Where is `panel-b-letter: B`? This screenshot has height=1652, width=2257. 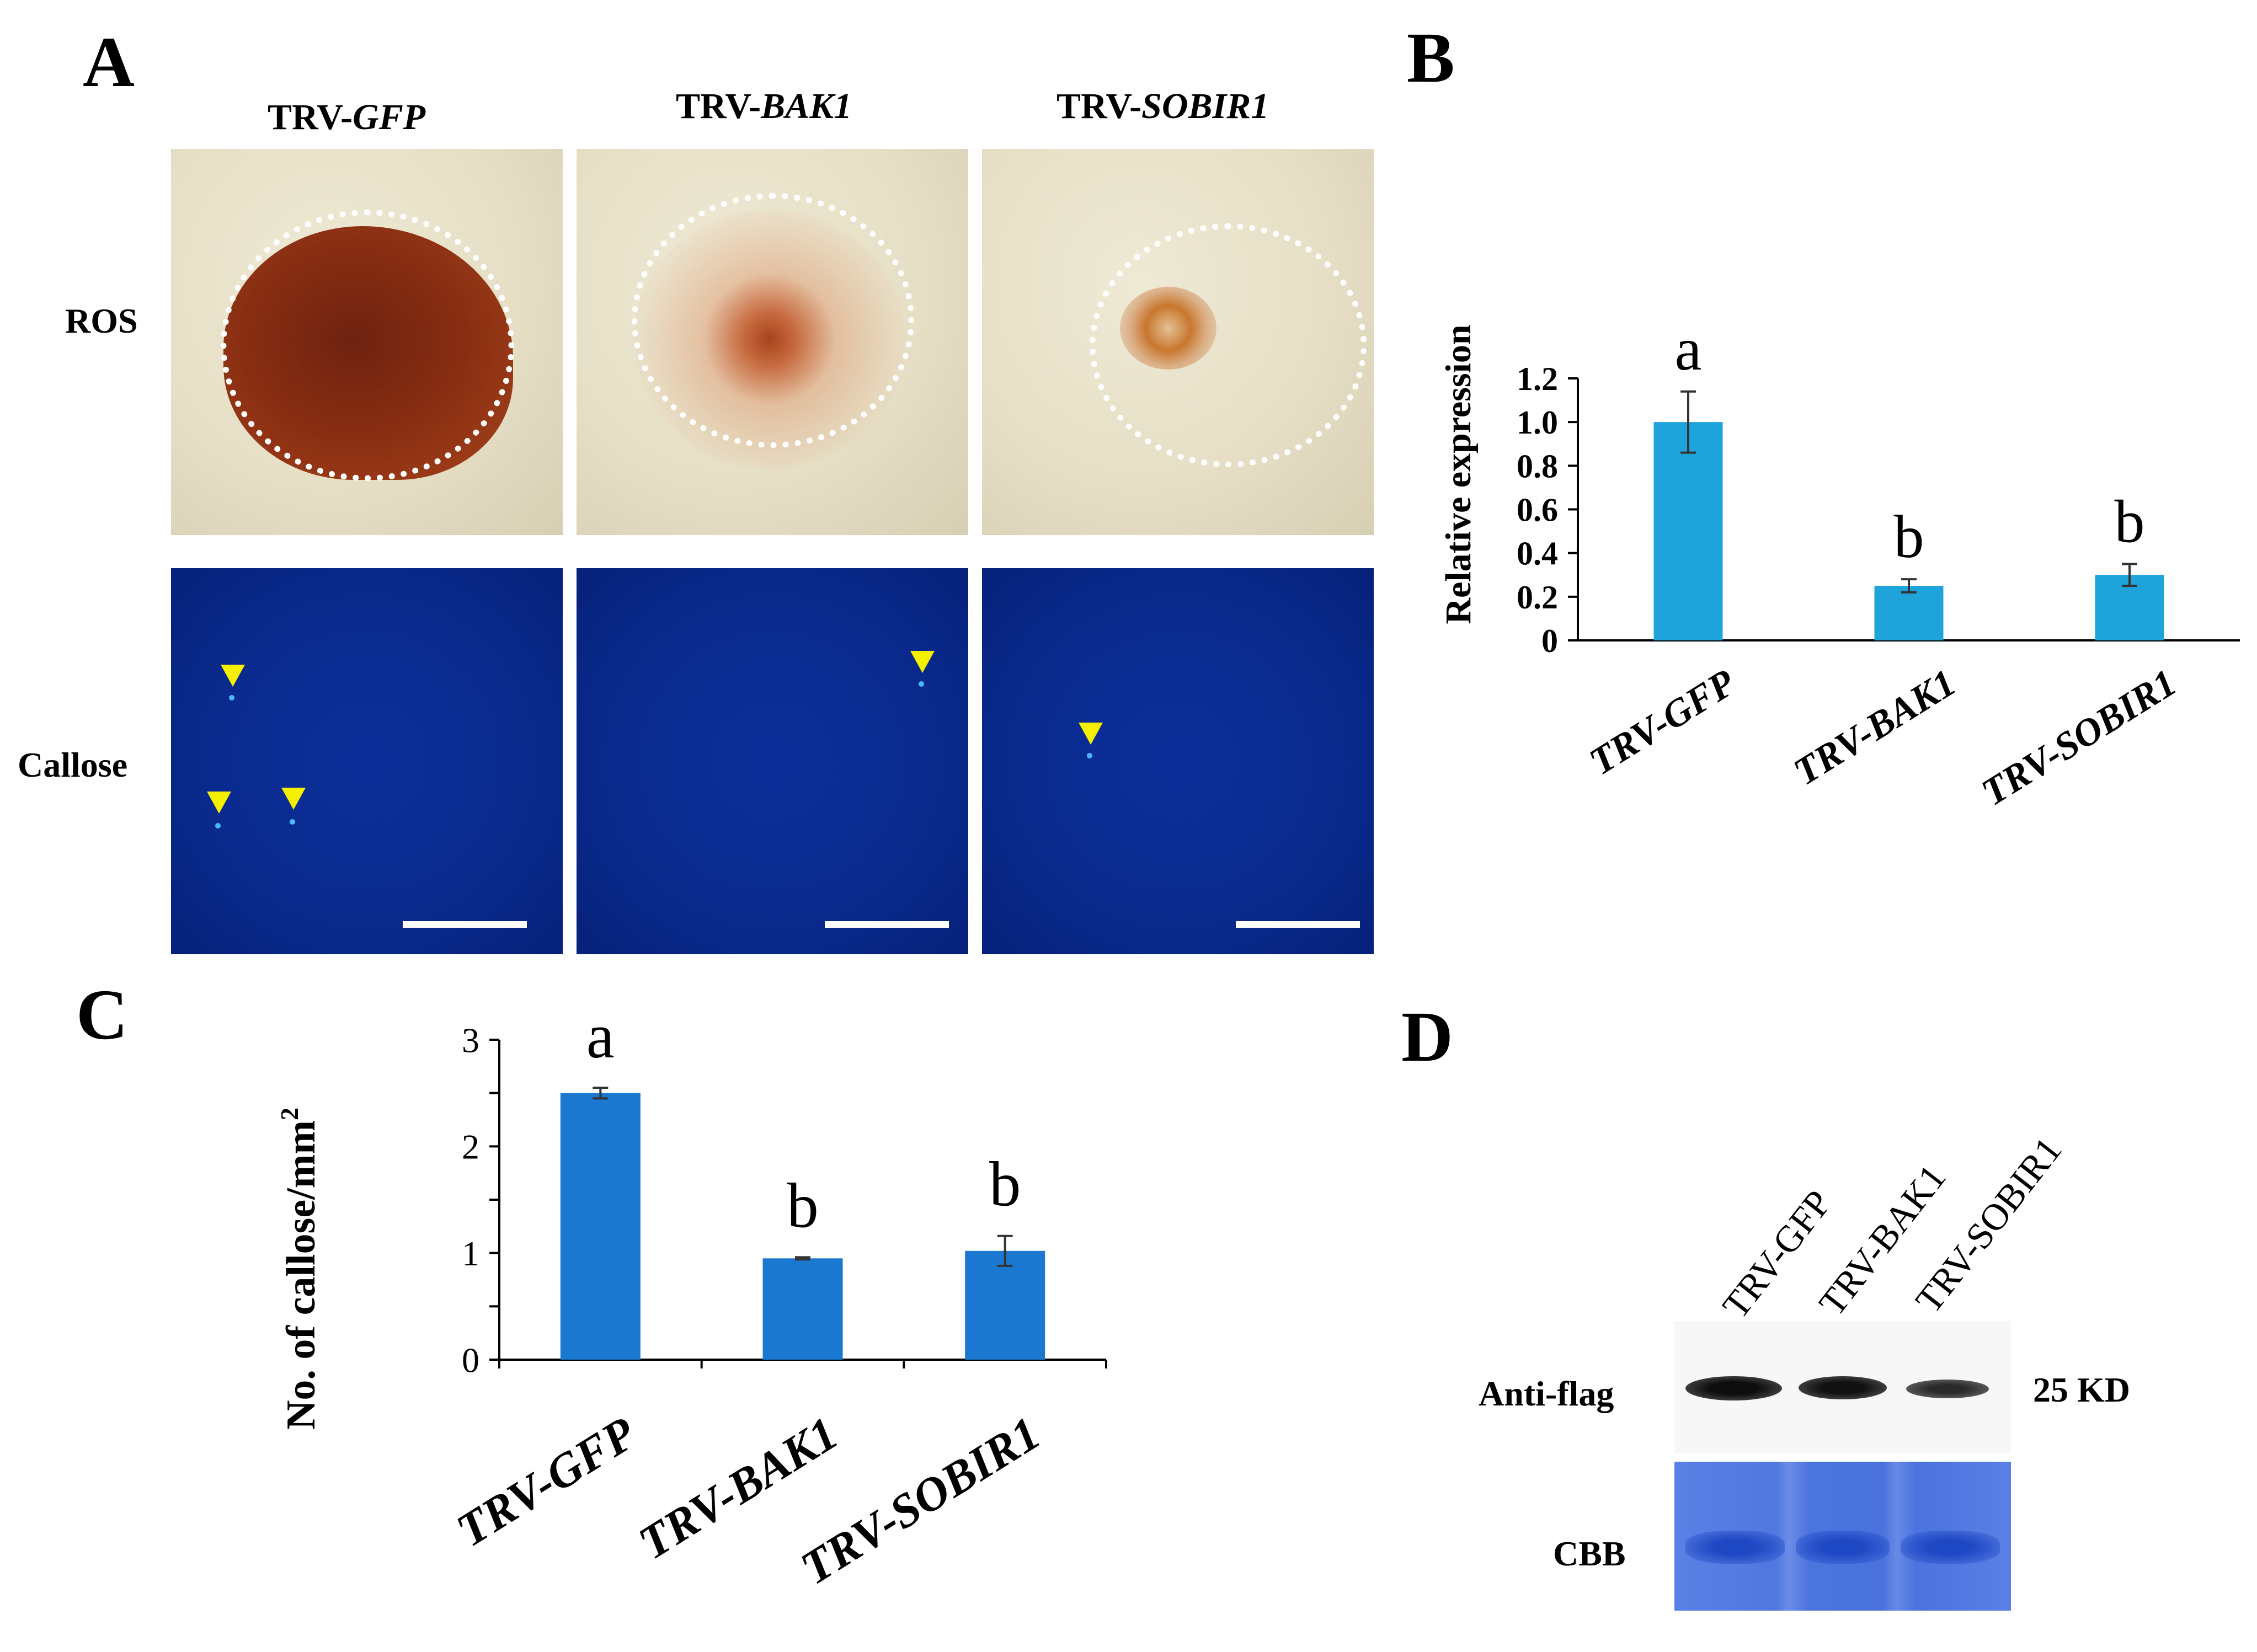
panel-b-letter: B is located at coordinates (1431, 58).